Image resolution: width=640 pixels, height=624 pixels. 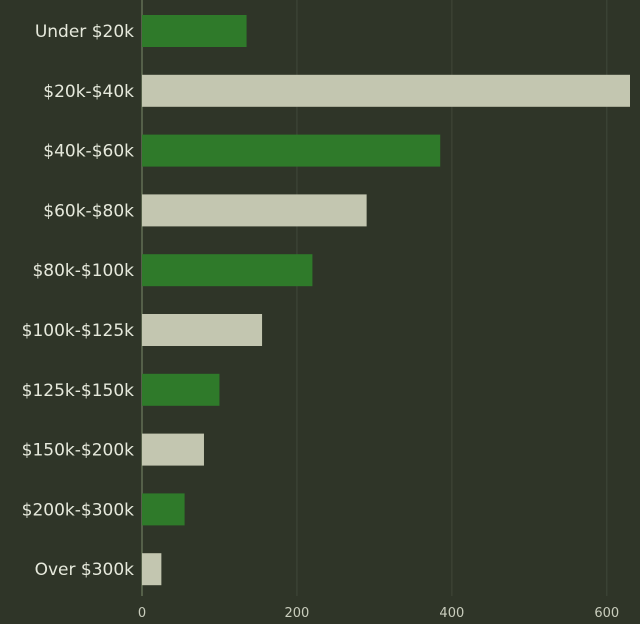 I want to click on category-label: Under $20k, so click(x=84, y=32).